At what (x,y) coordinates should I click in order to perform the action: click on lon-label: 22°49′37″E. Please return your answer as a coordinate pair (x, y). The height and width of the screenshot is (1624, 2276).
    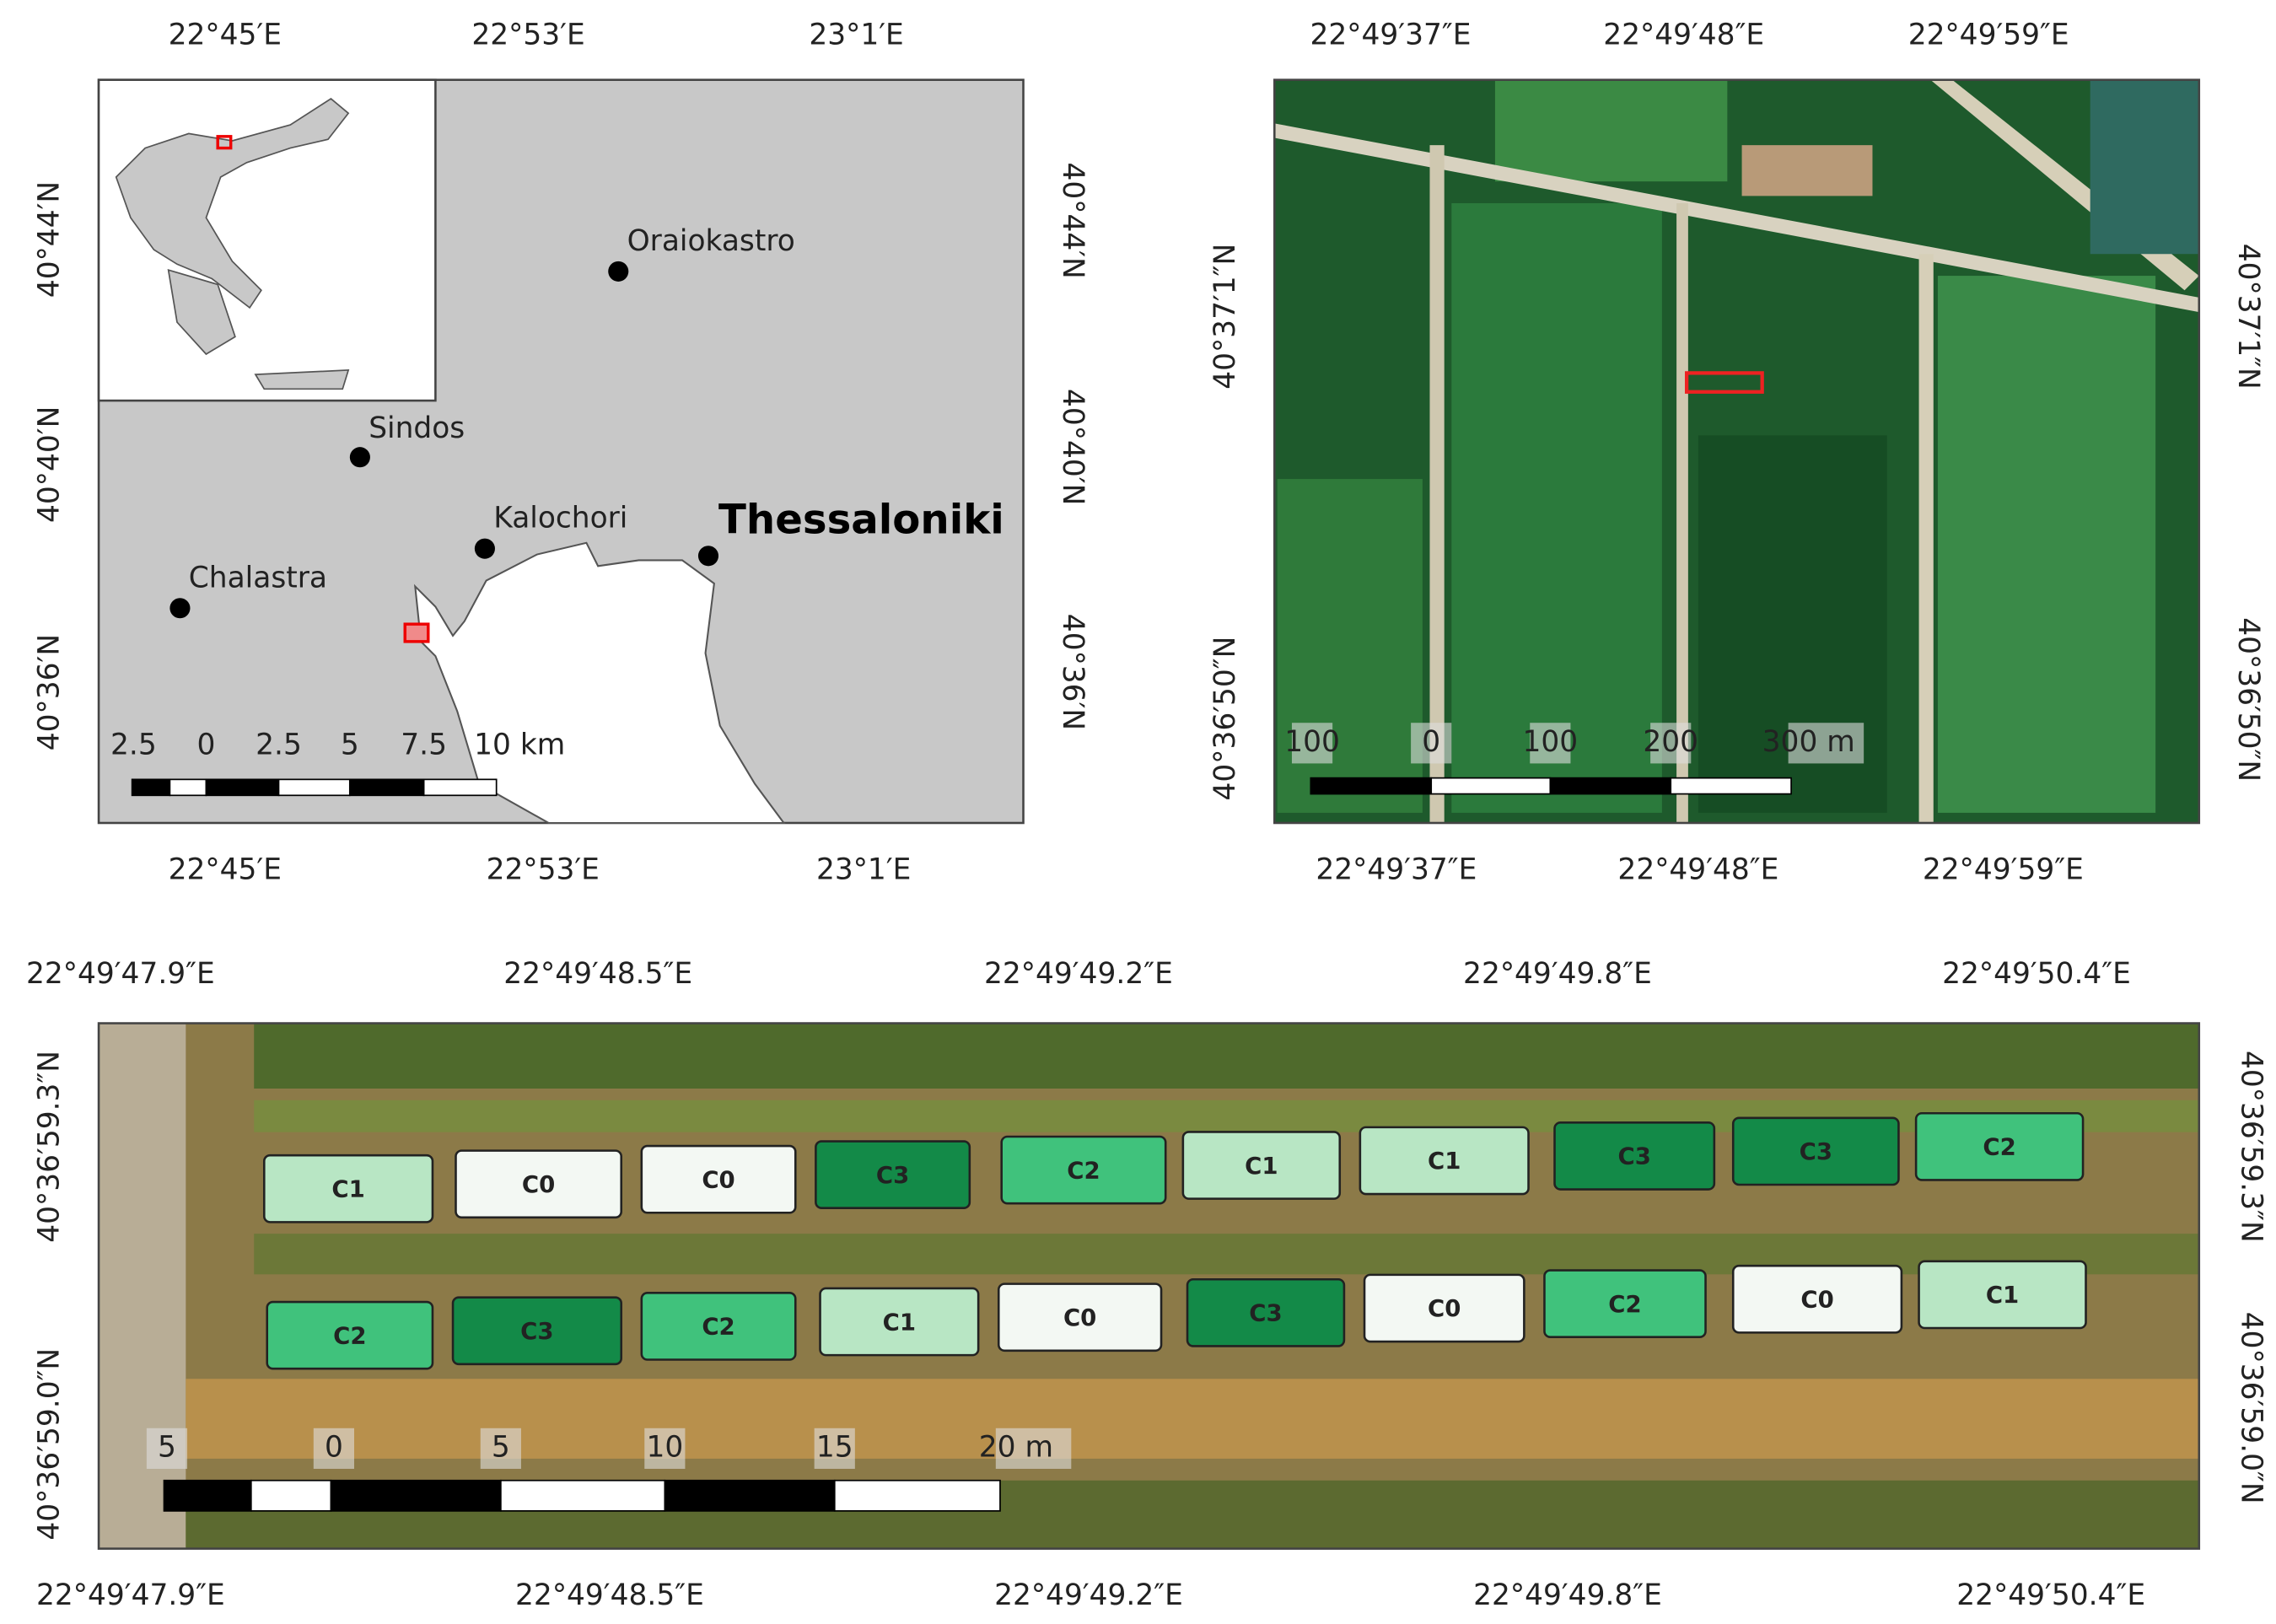
    Looking at the image, I should click on (1396, 869).